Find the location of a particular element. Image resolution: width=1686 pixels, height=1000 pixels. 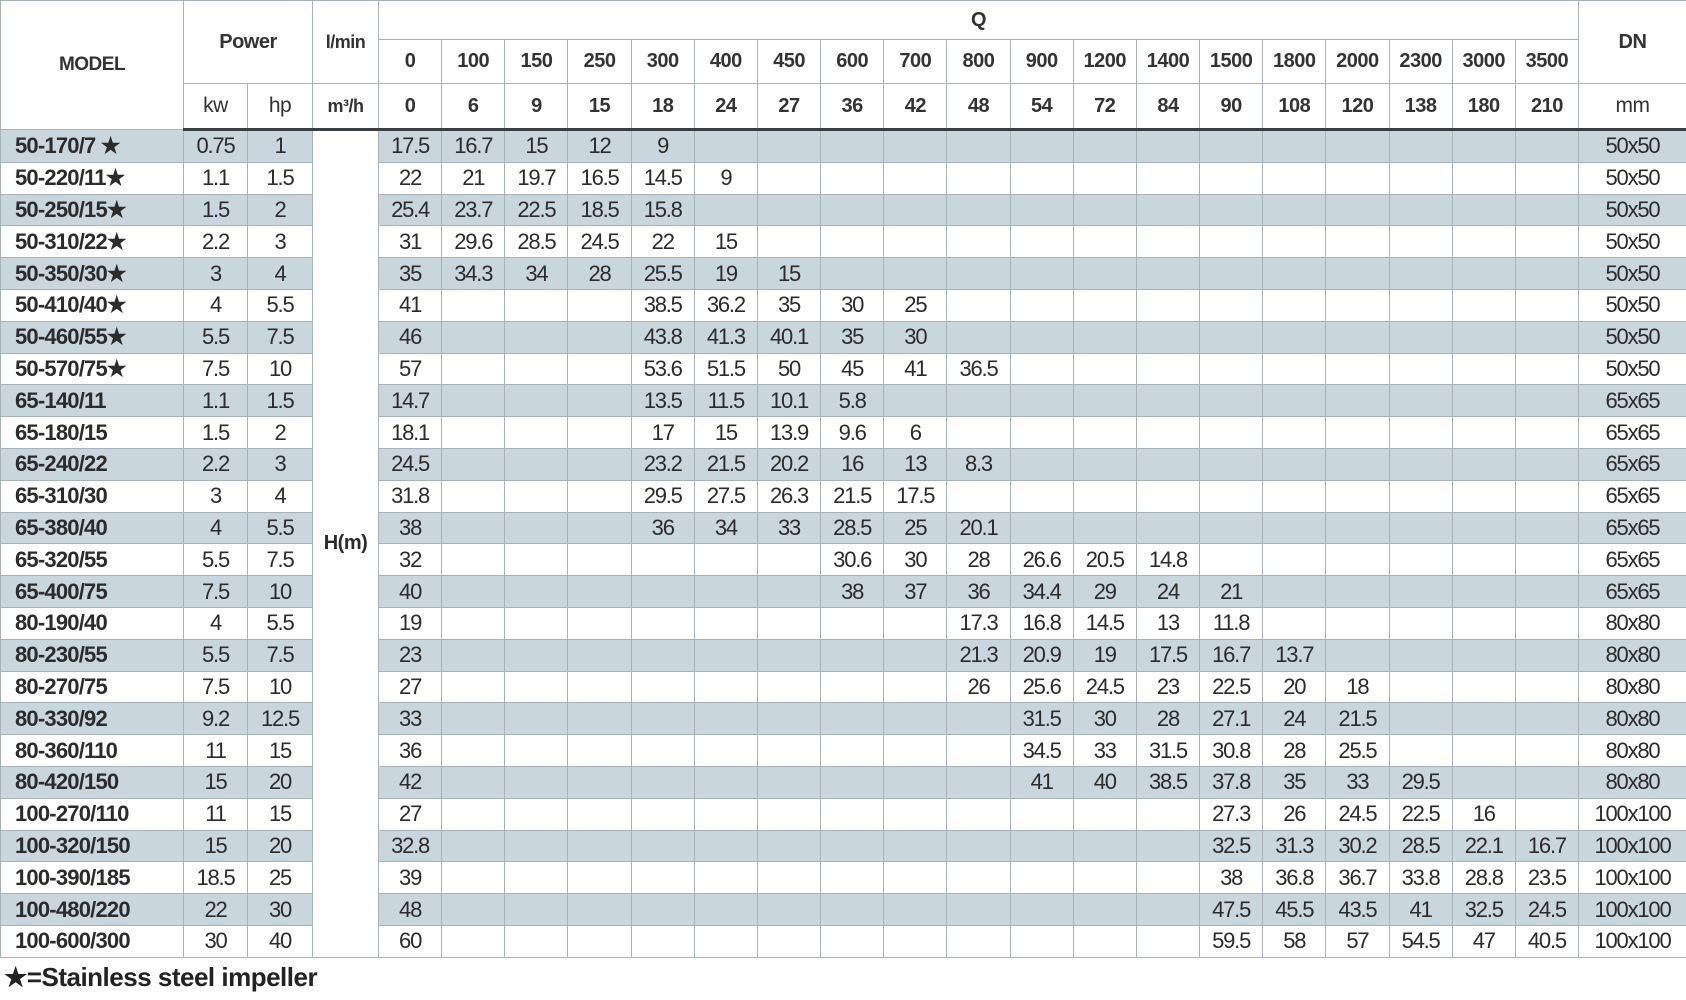

model-cell: 80-330/92 is located at coordinates (92, 719).